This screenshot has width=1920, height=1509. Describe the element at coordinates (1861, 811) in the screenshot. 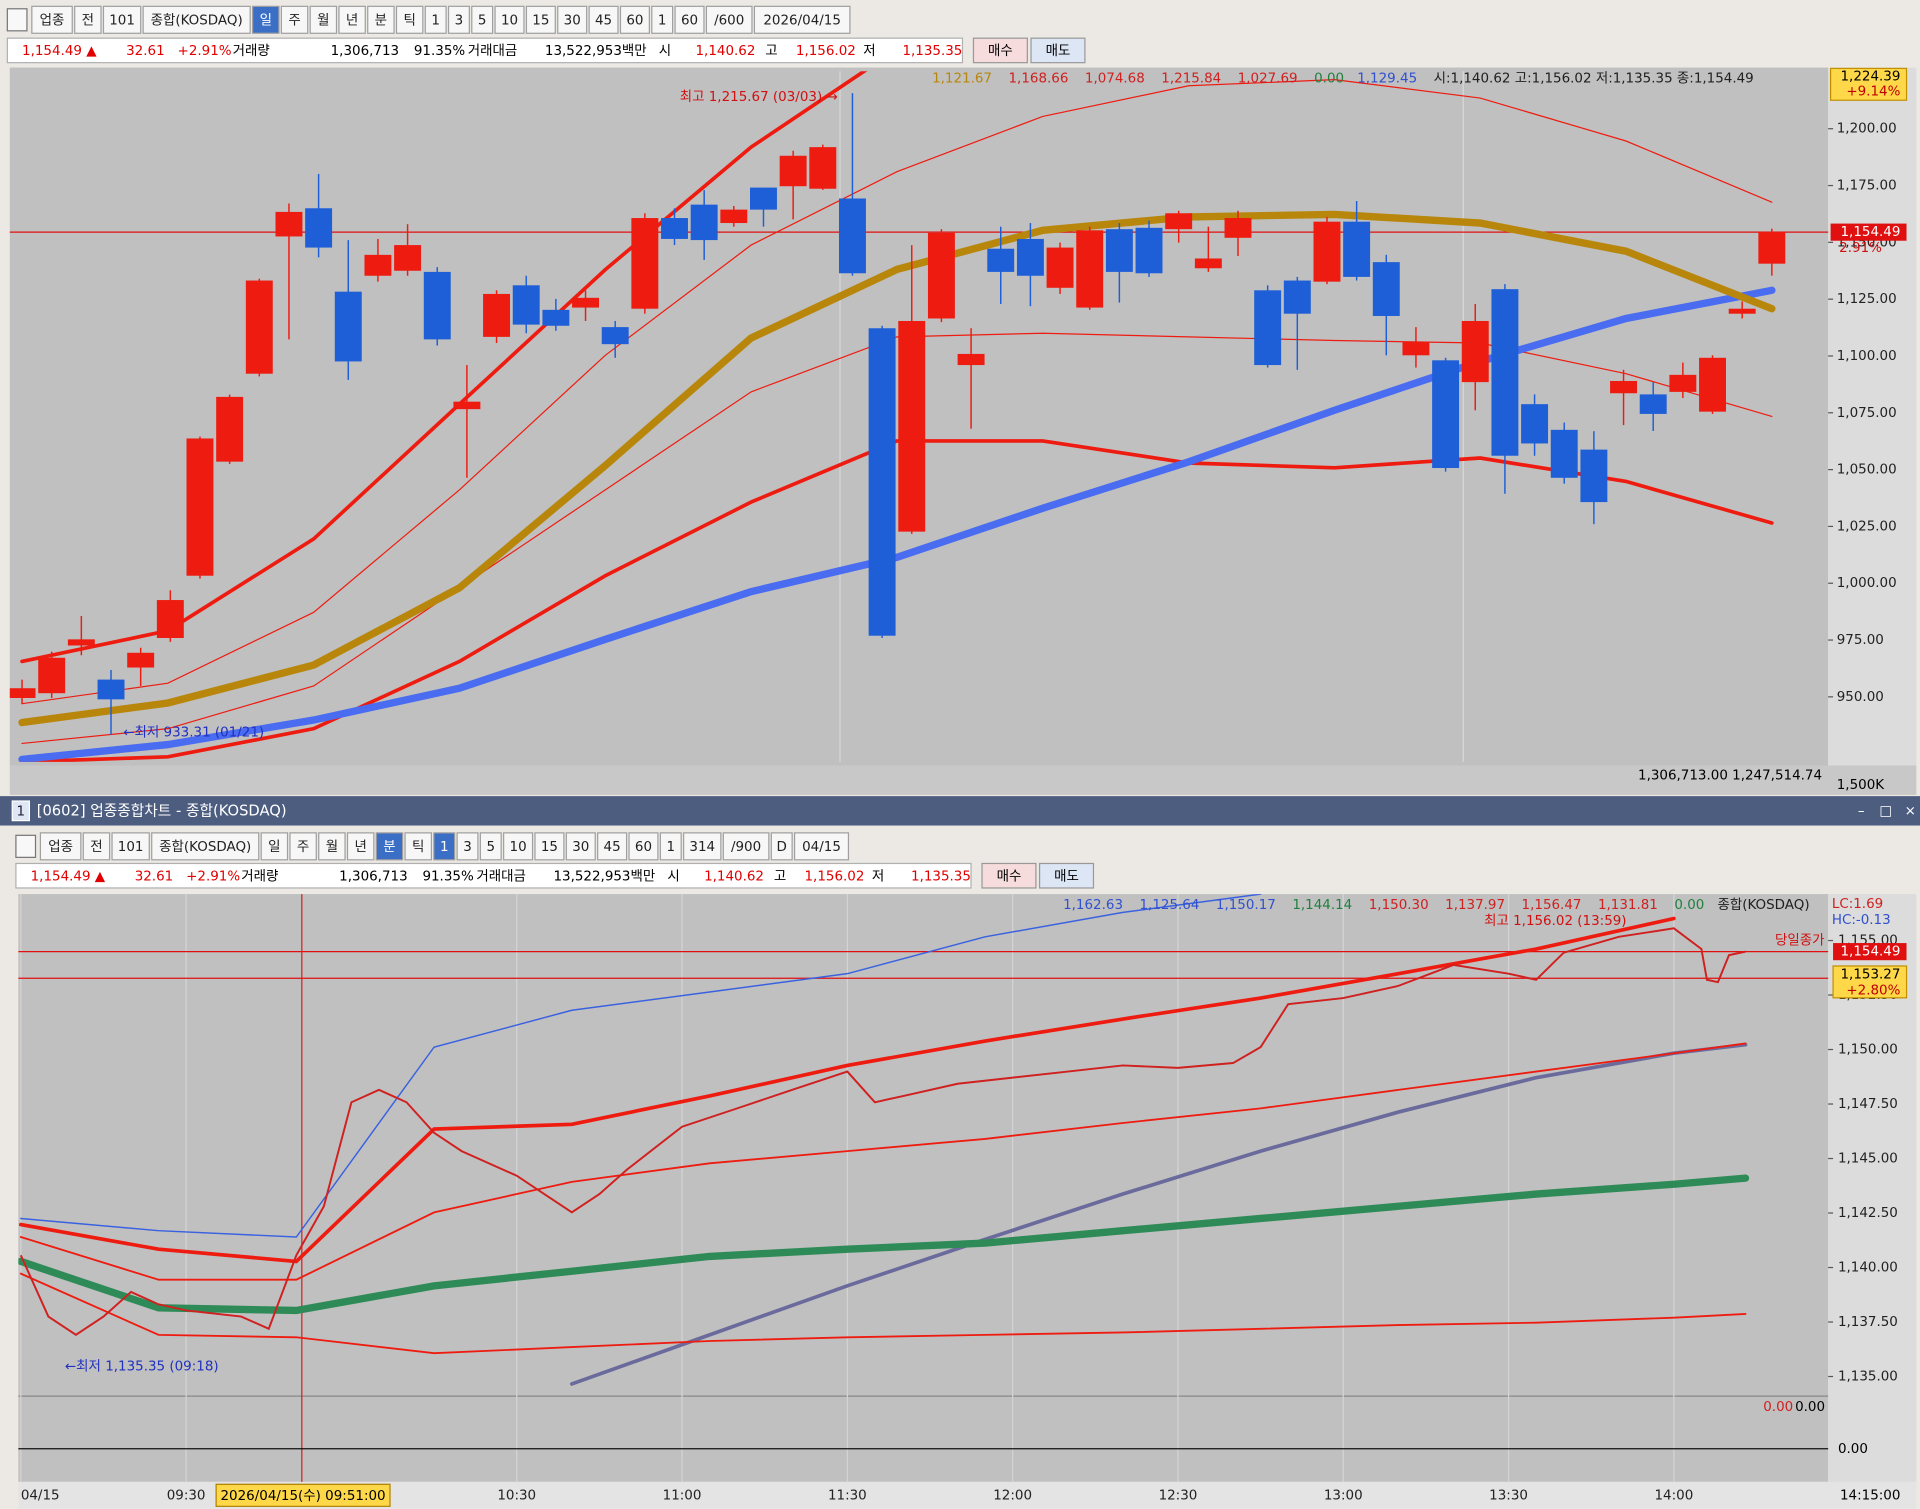

I see `window-control: –` at that location.